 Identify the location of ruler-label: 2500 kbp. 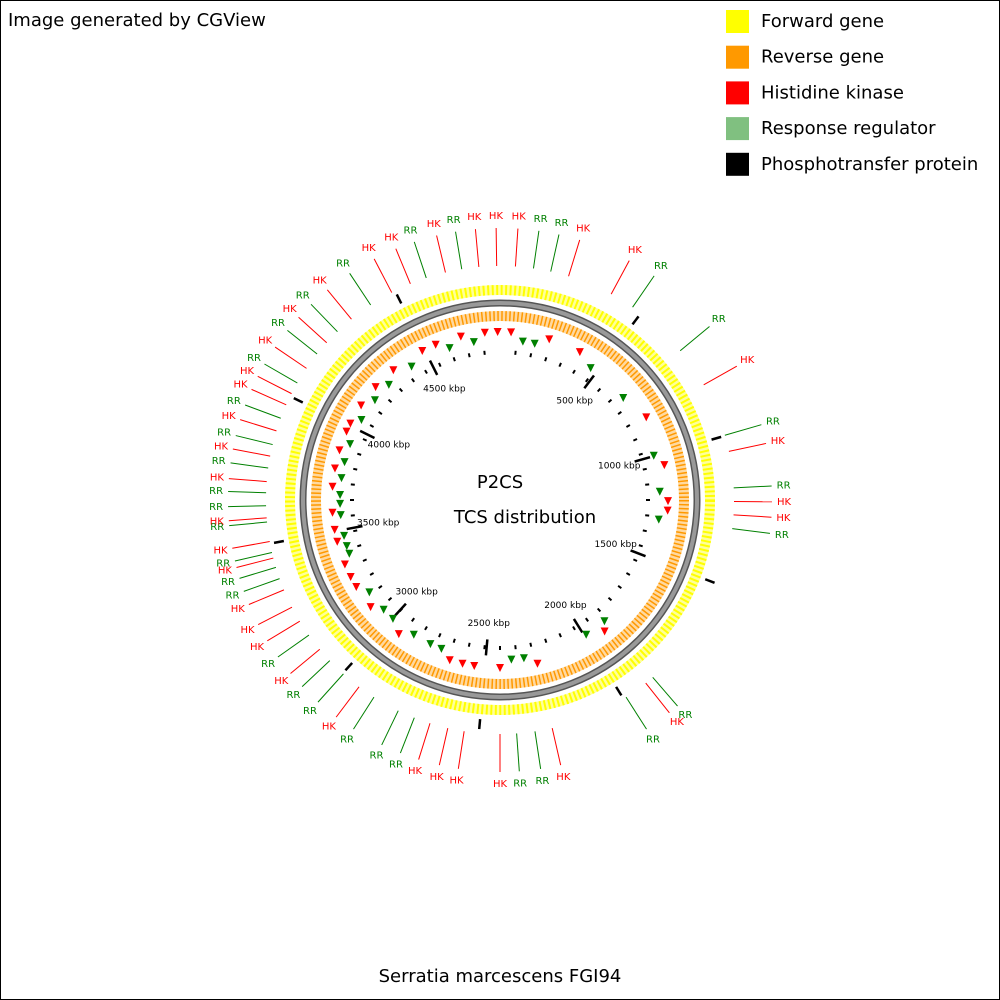
(489, 624).